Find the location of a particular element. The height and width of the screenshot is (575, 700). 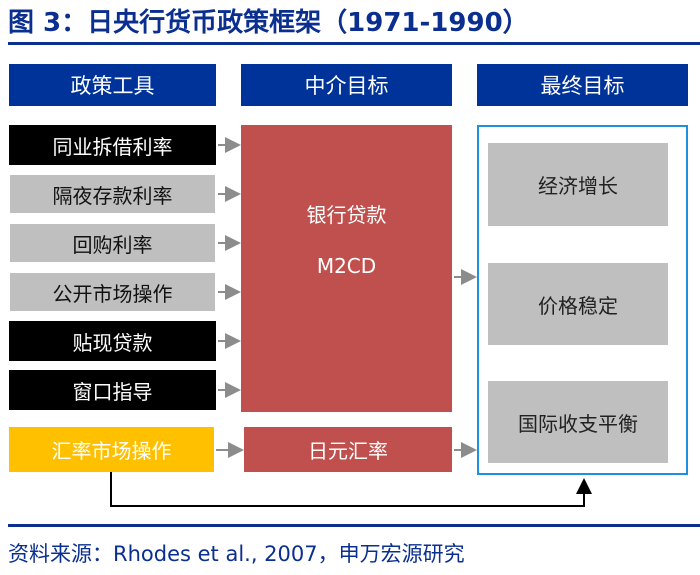

tool-fx-operation: 汇率市场操作 is located at coordinates (111, 449).